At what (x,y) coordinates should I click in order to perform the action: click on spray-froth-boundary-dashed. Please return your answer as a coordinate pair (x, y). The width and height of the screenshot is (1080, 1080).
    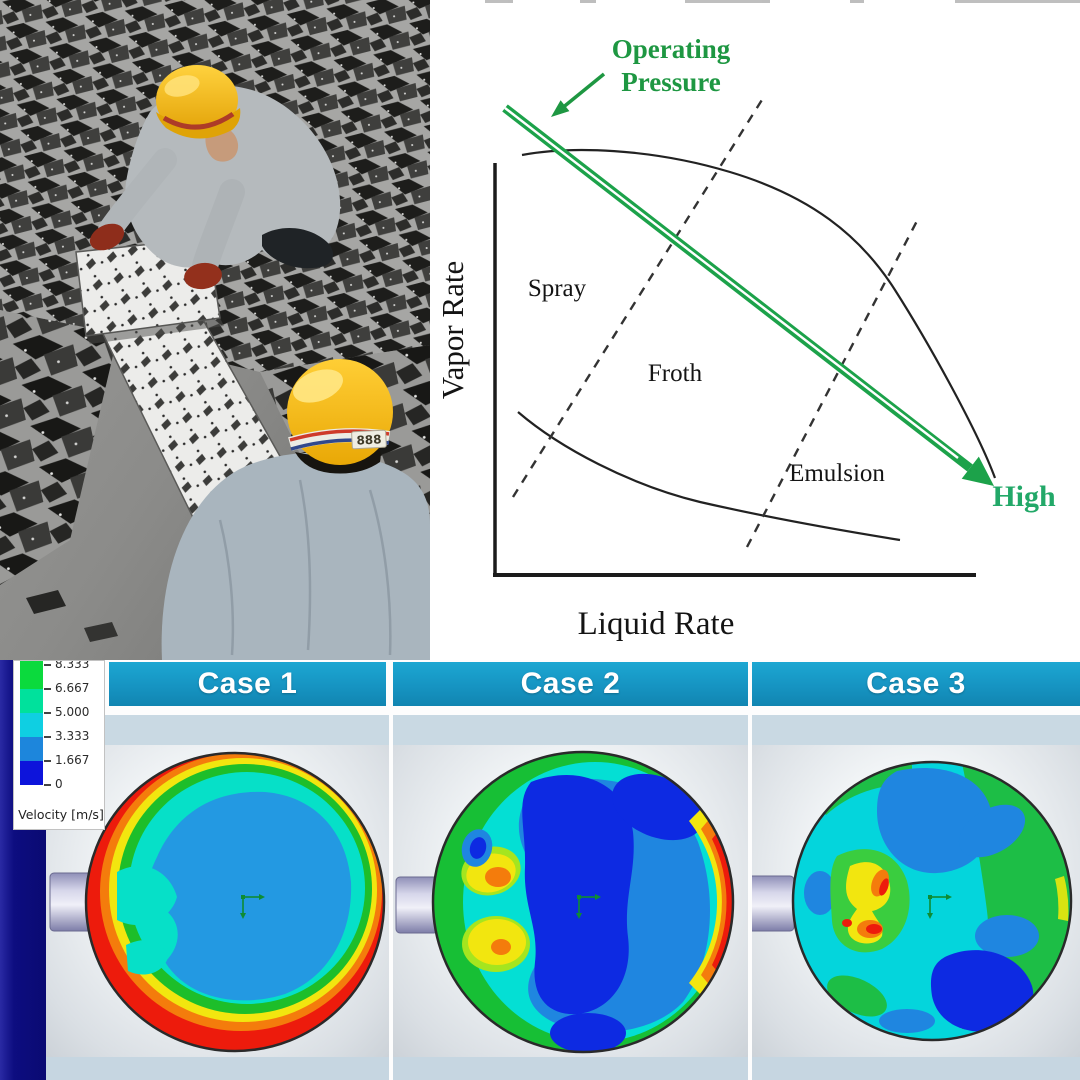
    Looking at the image, I should click on (639, 296).